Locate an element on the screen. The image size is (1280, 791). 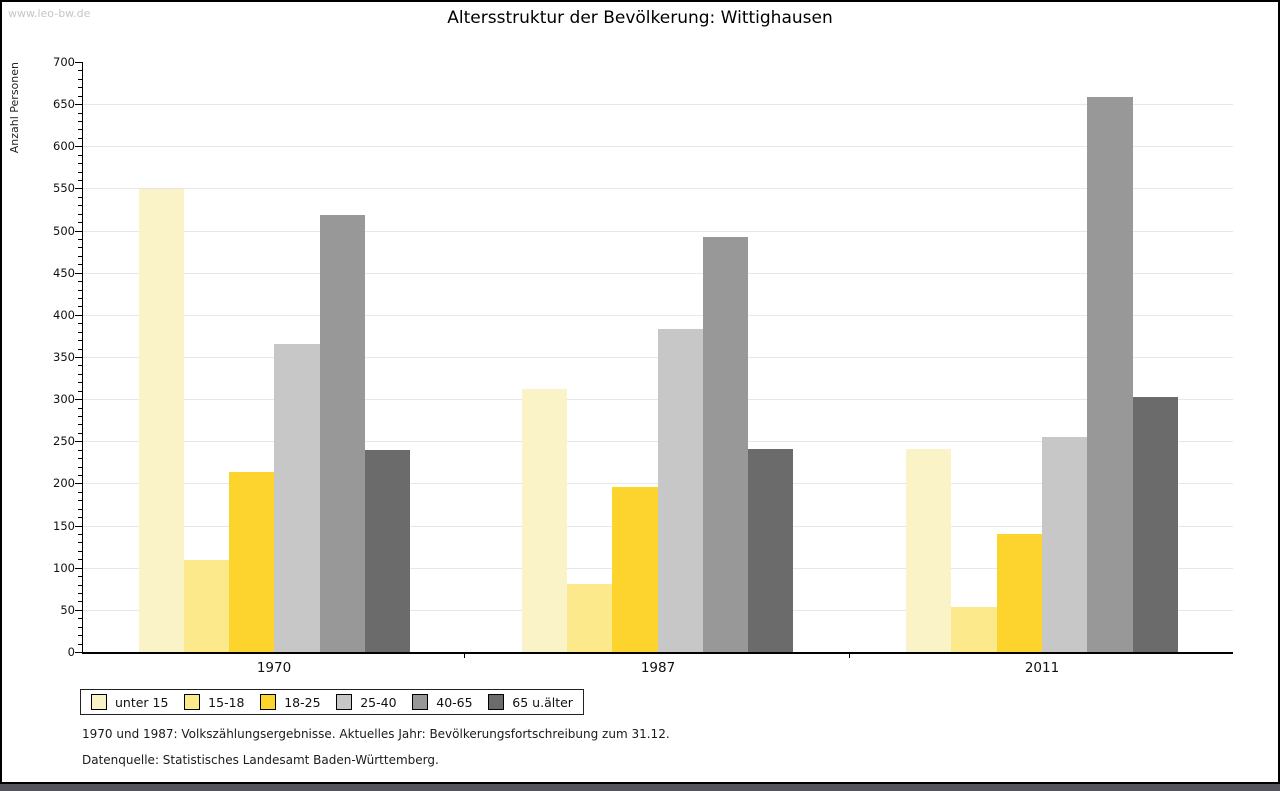
bar-1987-65-u.älter is located at coordinates (770, 550).